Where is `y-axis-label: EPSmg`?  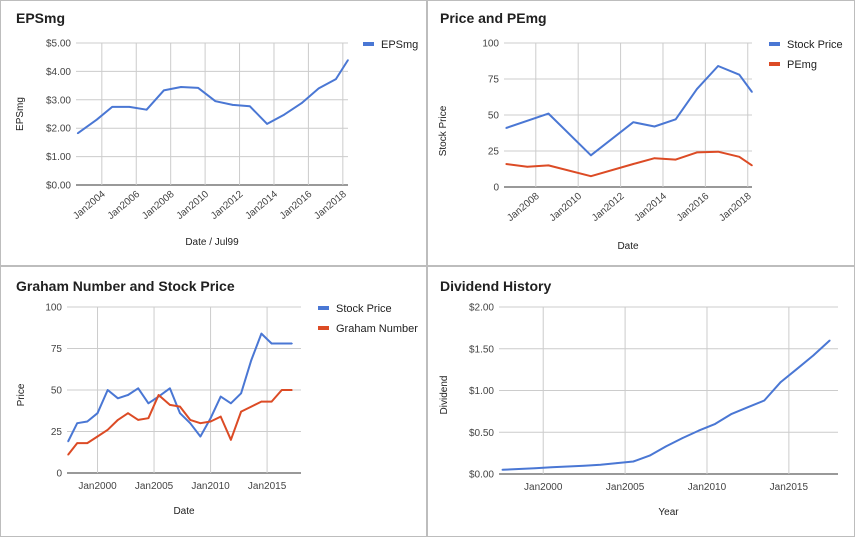 y-axis-label: EPSmg is located at coordinates (20, 114).